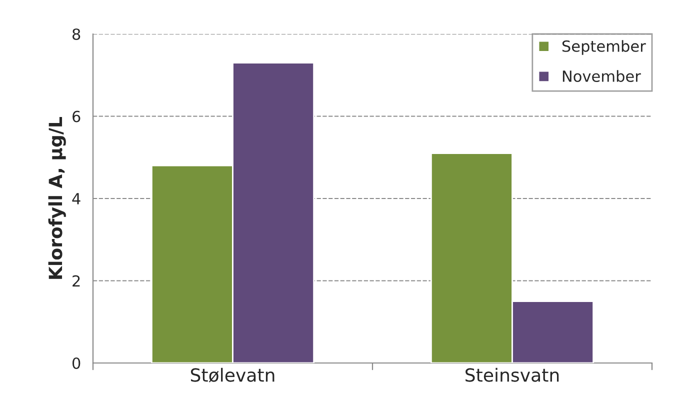  What do you see at coordinates (601, 76) in the screenshot?
I see `legend-label: November` at bounding box center [601, 76].